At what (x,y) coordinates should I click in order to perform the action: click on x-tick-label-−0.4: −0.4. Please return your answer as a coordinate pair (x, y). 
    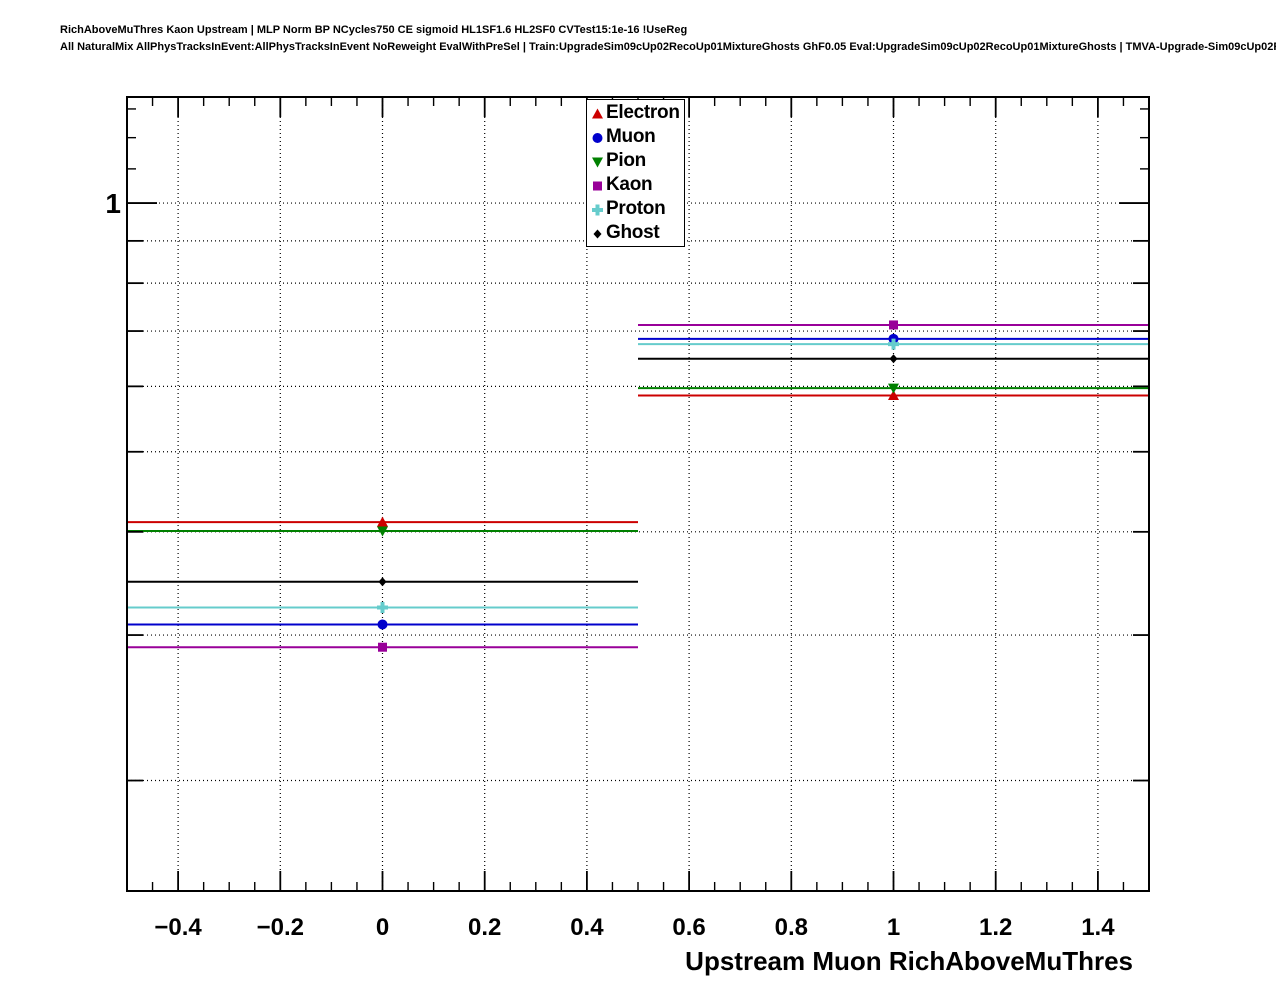
    Looking at the image, I should click on (178, 927).